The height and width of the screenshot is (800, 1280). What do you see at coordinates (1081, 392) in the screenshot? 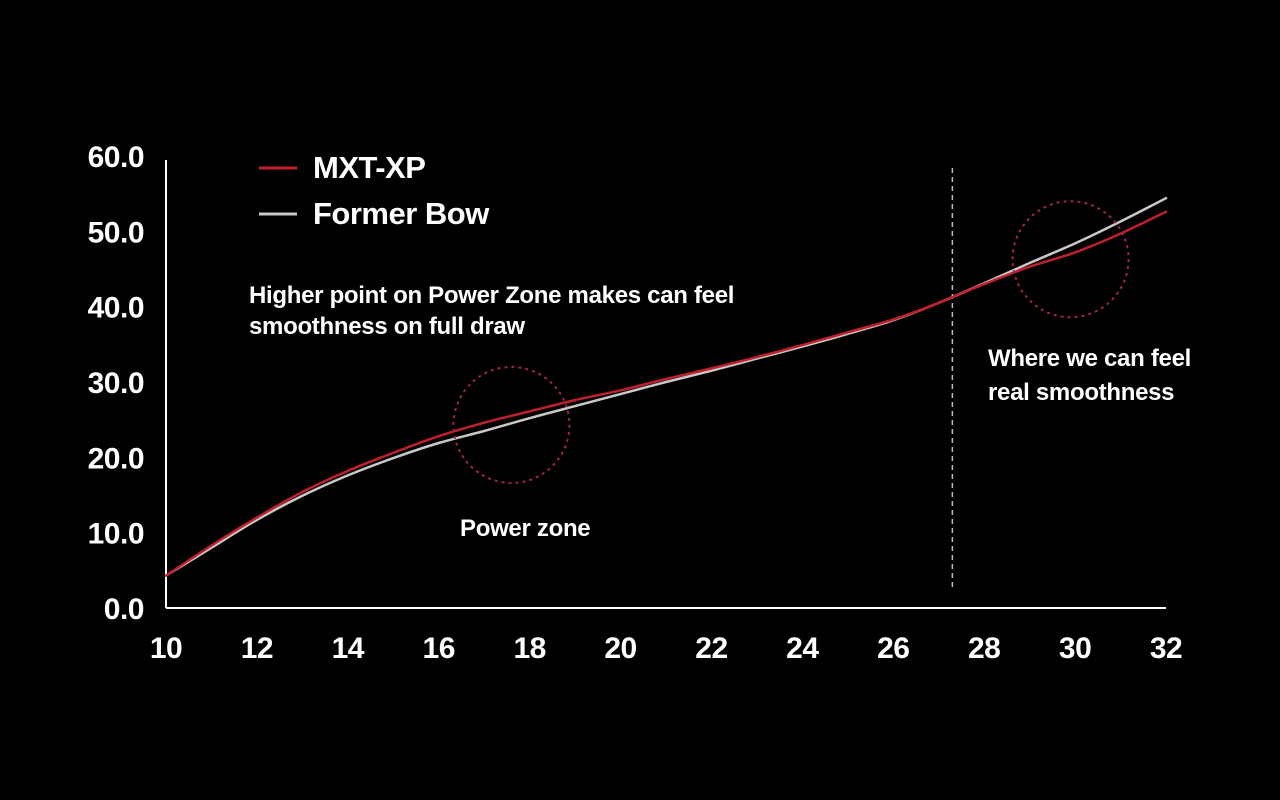
I see `annotation-smoothness-line-2: real smoothness` at bounding box center [1081, 392].